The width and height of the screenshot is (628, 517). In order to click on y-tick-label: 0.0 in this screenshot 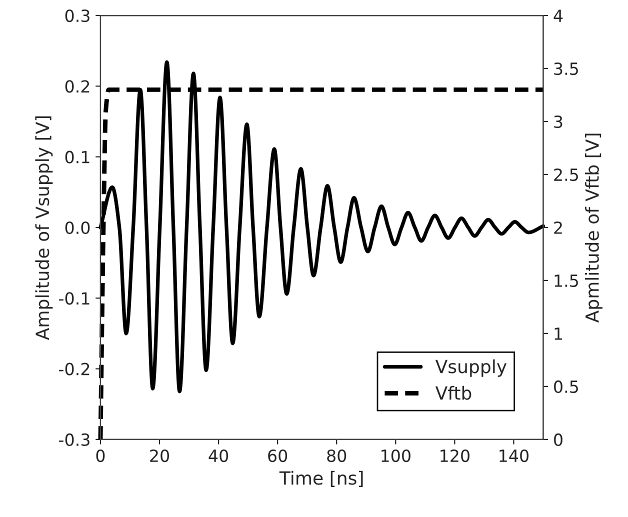, I will do `click(77, 227)`.